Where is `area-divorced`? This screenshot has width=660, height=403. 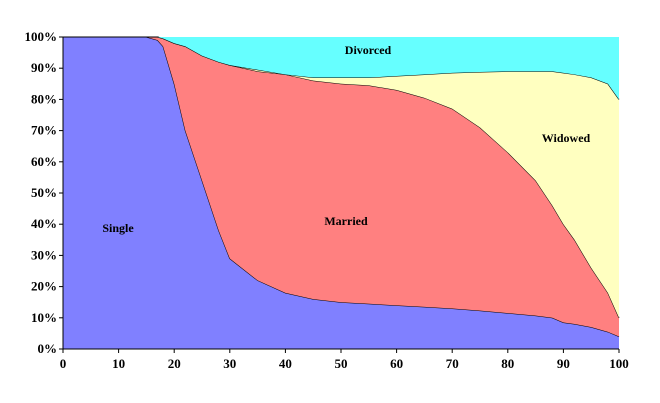 area-divorced is located at coordinates (341, 68).